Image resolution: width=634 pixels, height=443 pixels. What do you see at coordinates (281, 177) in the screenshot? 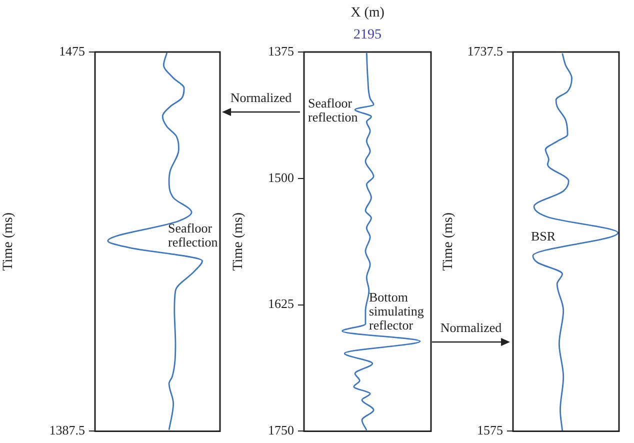
I see `y-tick-label: 1500` at bounding box center [281, 177].